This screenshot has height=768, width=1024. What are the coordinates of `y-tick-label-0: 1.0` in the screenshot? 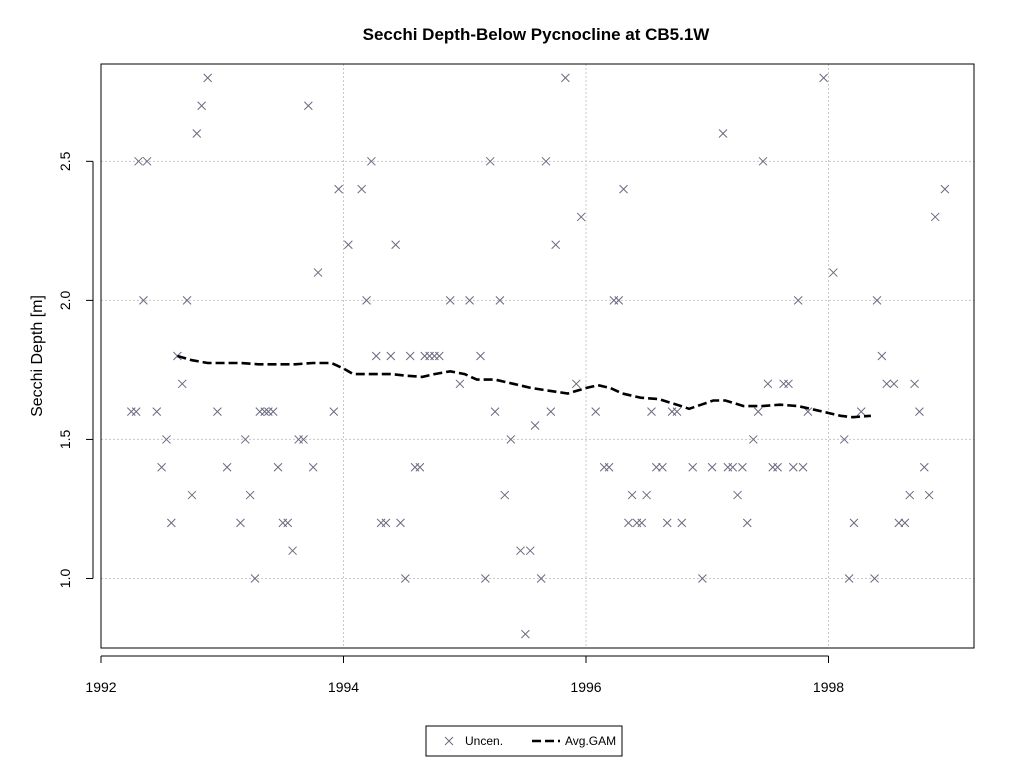 It's located at (65, 579).